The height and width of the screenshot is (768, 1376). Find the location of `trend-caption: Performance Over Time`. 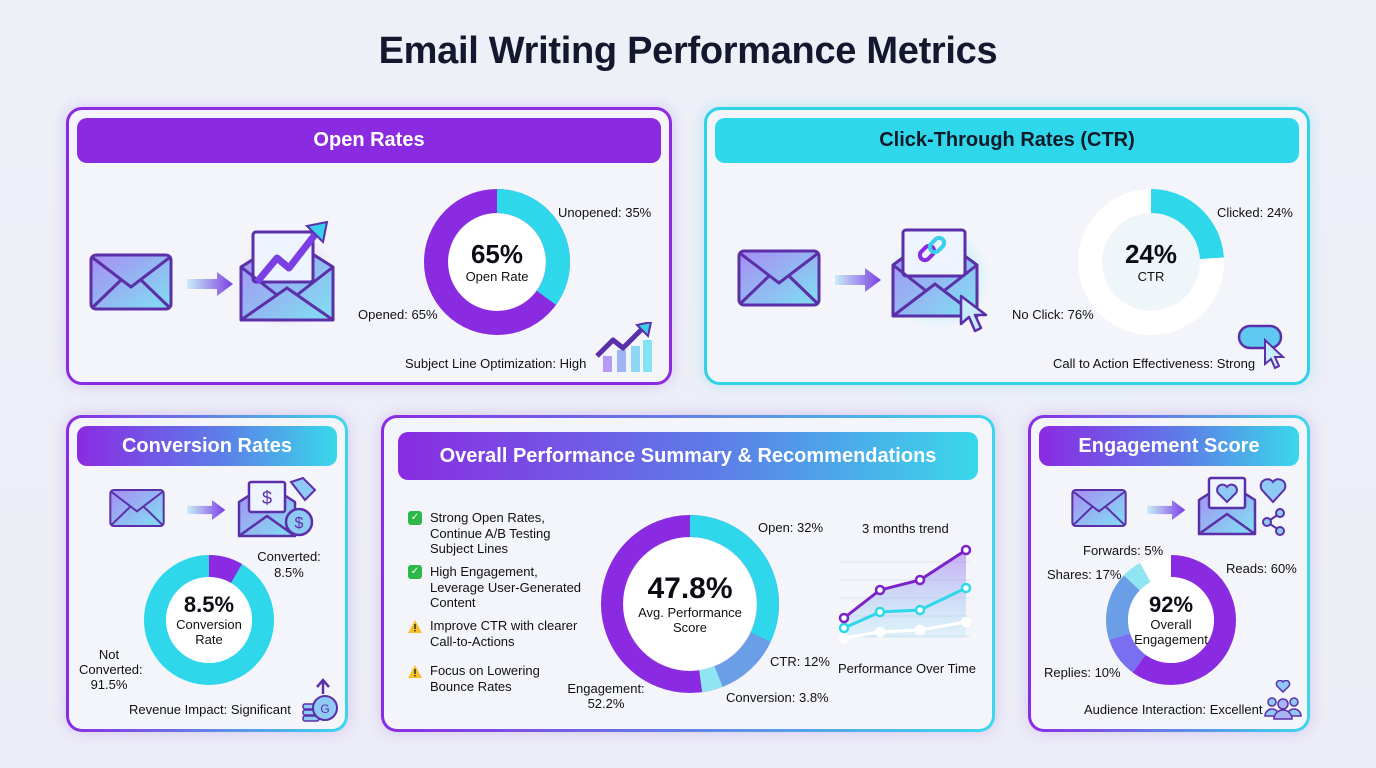

trend-caption: Performance Over Time is located at coordinates (907, 668).